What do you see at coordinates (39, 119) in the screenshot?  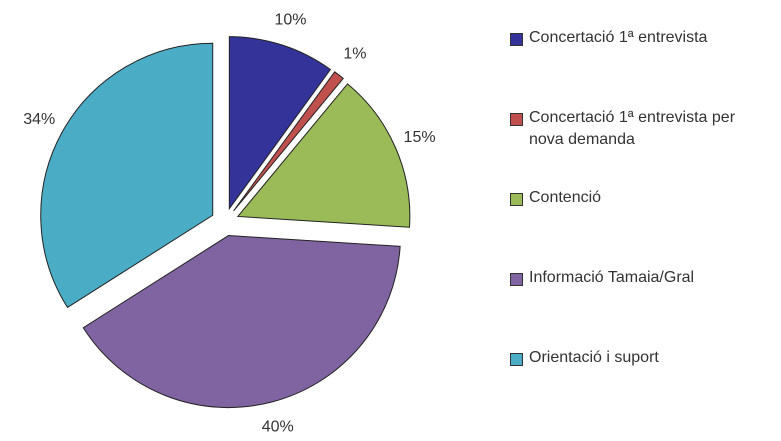 I see `data-label: 34%` at bounding box center [39, 119].